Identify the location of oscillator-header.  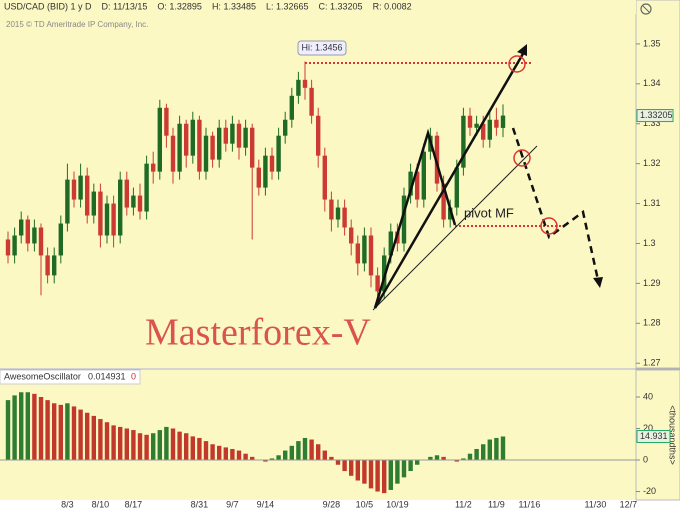
(70, 377).